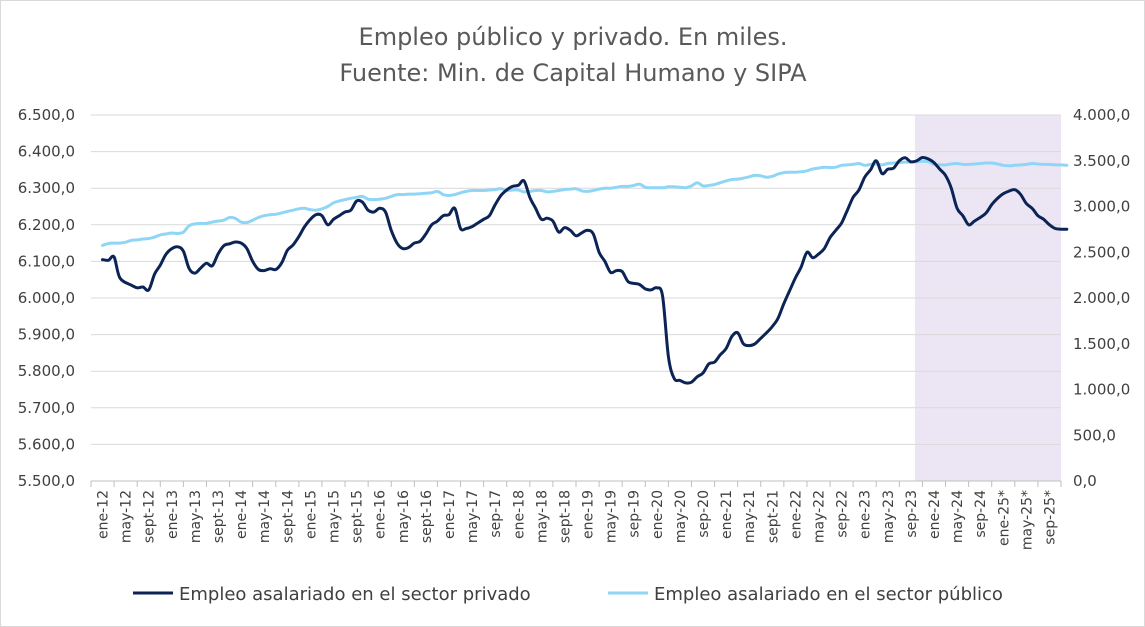 Image resolution: width=1145 pixels, height=627 pixels. I want to click on x-tick-label: sept-16, so click(427, 516).